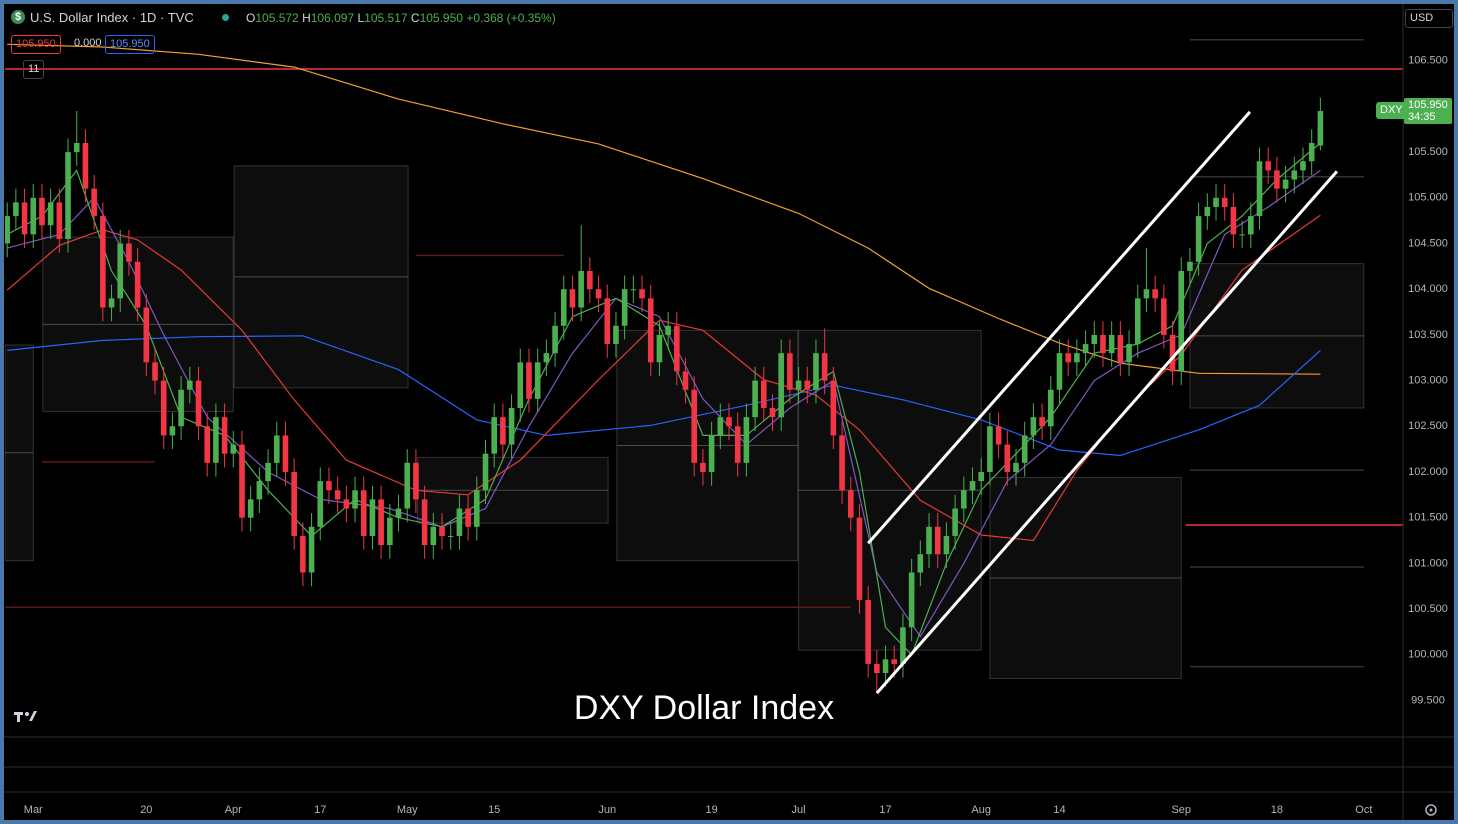 This screenshot has height=824, width=1458. I want to click on x-tick-label: 20, so click(146, 810).